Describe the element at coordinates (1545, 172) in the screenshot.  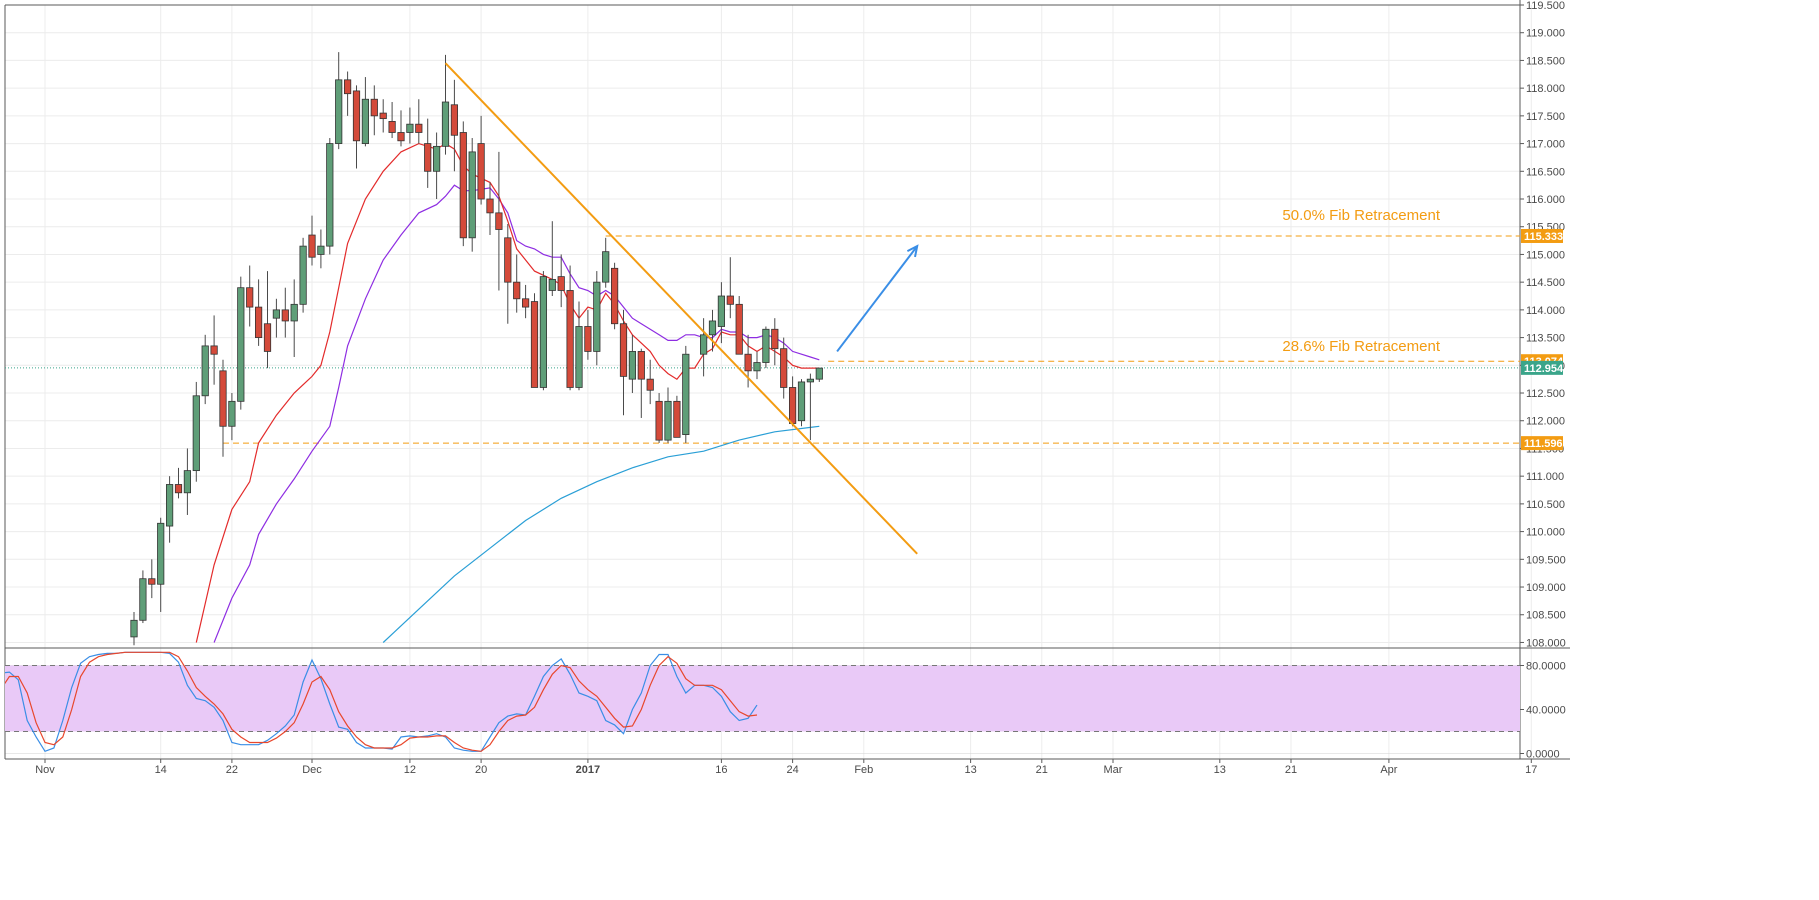
I see `price-tick-label: 116.500` at that location.